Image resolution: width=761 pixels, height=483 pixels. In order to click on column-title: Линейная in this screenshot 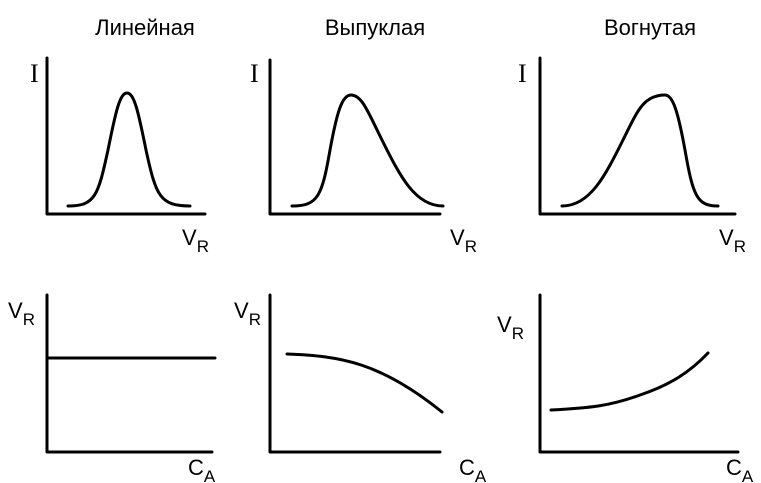, I will do `click(145, 27)`.